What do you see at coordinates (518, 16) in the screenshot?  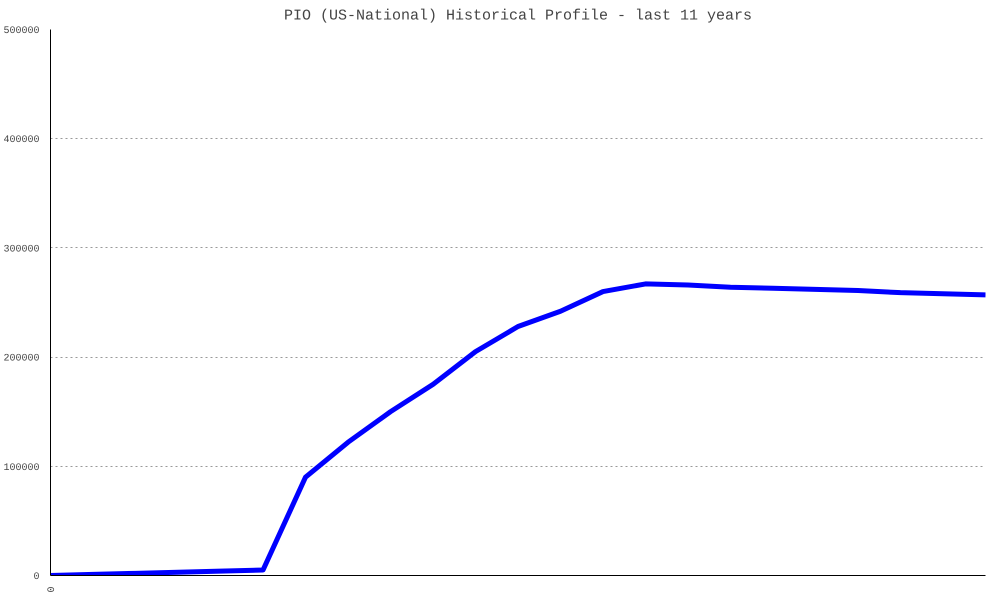 I see `chart-title: PIO (US-National) Historical Profile - last 11 years` at bounding box center [518, 16].